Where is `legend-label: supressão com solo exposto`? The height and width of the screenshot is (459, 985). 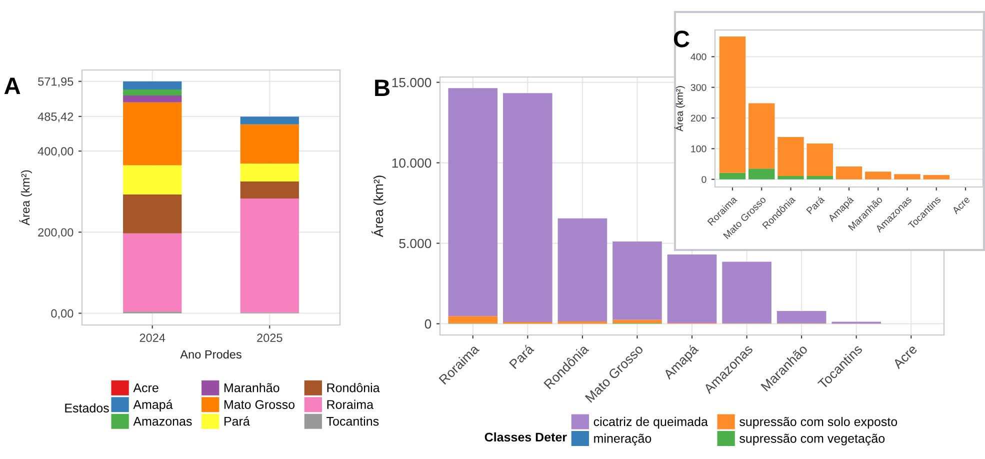 legend-label: supressão com solo exposto is located at coordinates (819, 422).